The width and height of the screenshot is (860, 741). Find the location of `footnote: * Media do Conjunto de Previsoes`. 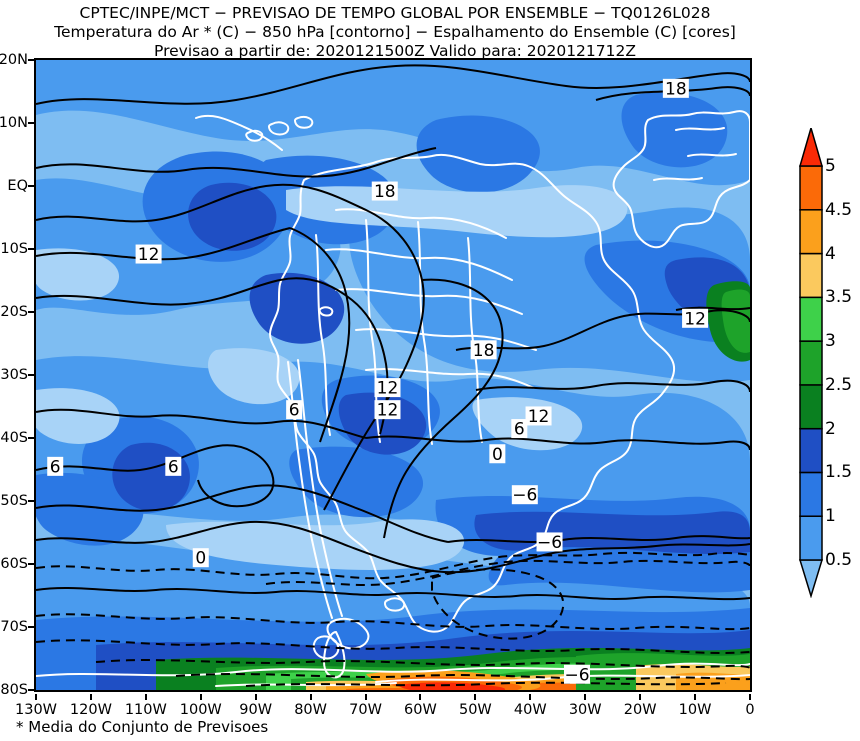

footnote: * Media do Conjunto de Previsoes is located at coordinates (142, 727).